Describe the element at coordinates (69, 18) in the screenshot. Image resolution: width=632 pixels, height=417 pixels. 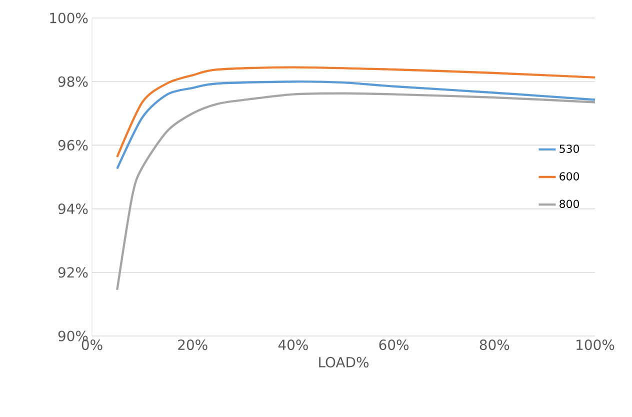
I see `y-tick-label: 100%` at that location.